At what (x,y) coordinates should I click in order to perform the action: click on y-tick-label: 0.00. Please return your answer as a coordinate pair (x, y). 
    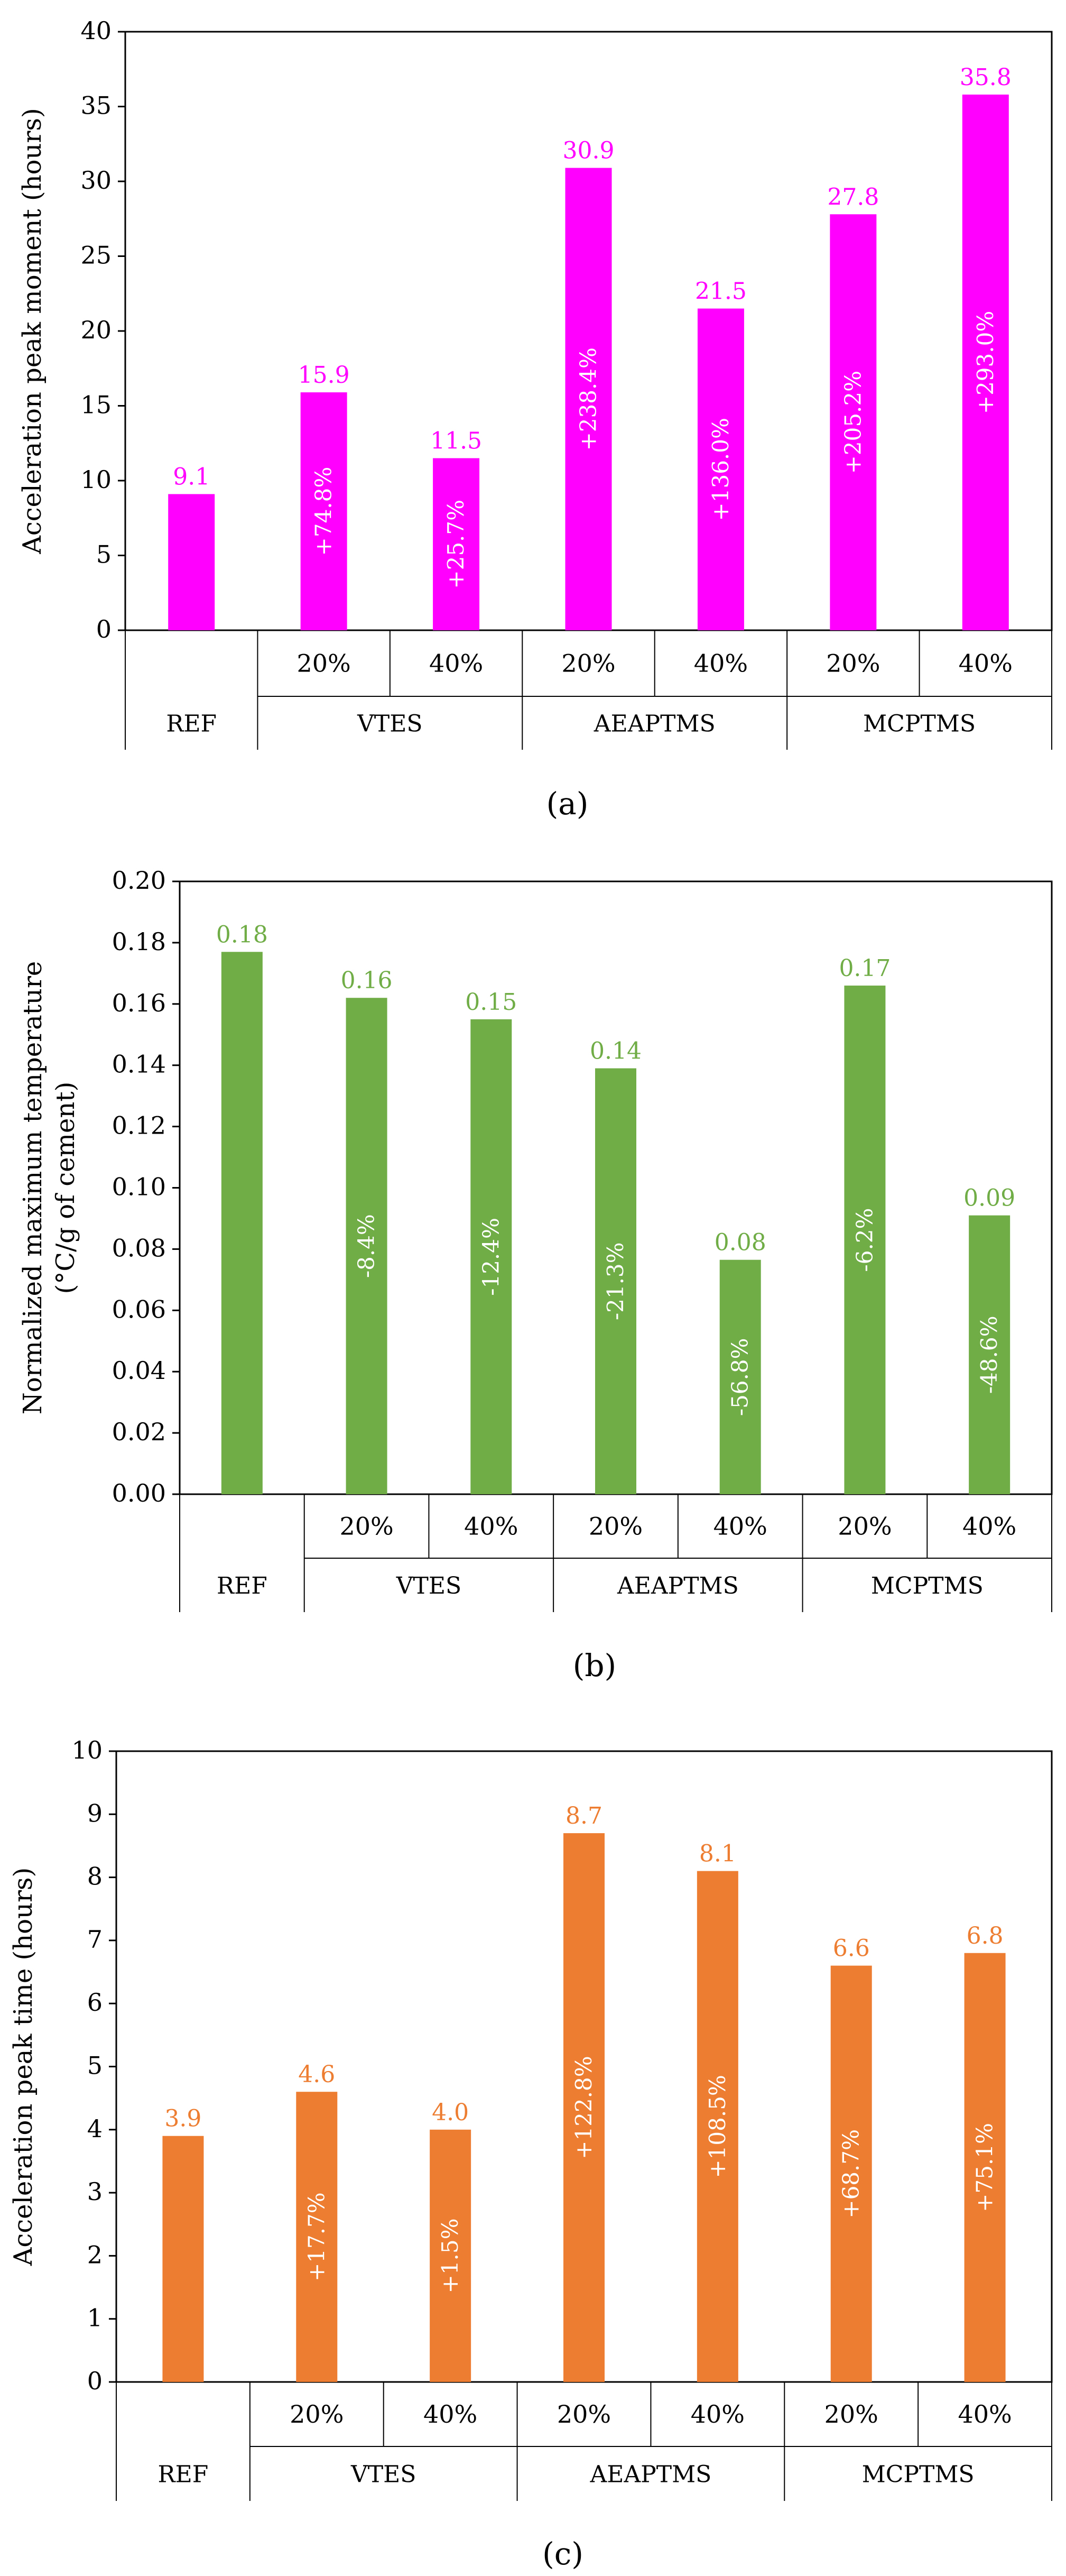
    Looking at the image, I should click on (139, 1493).